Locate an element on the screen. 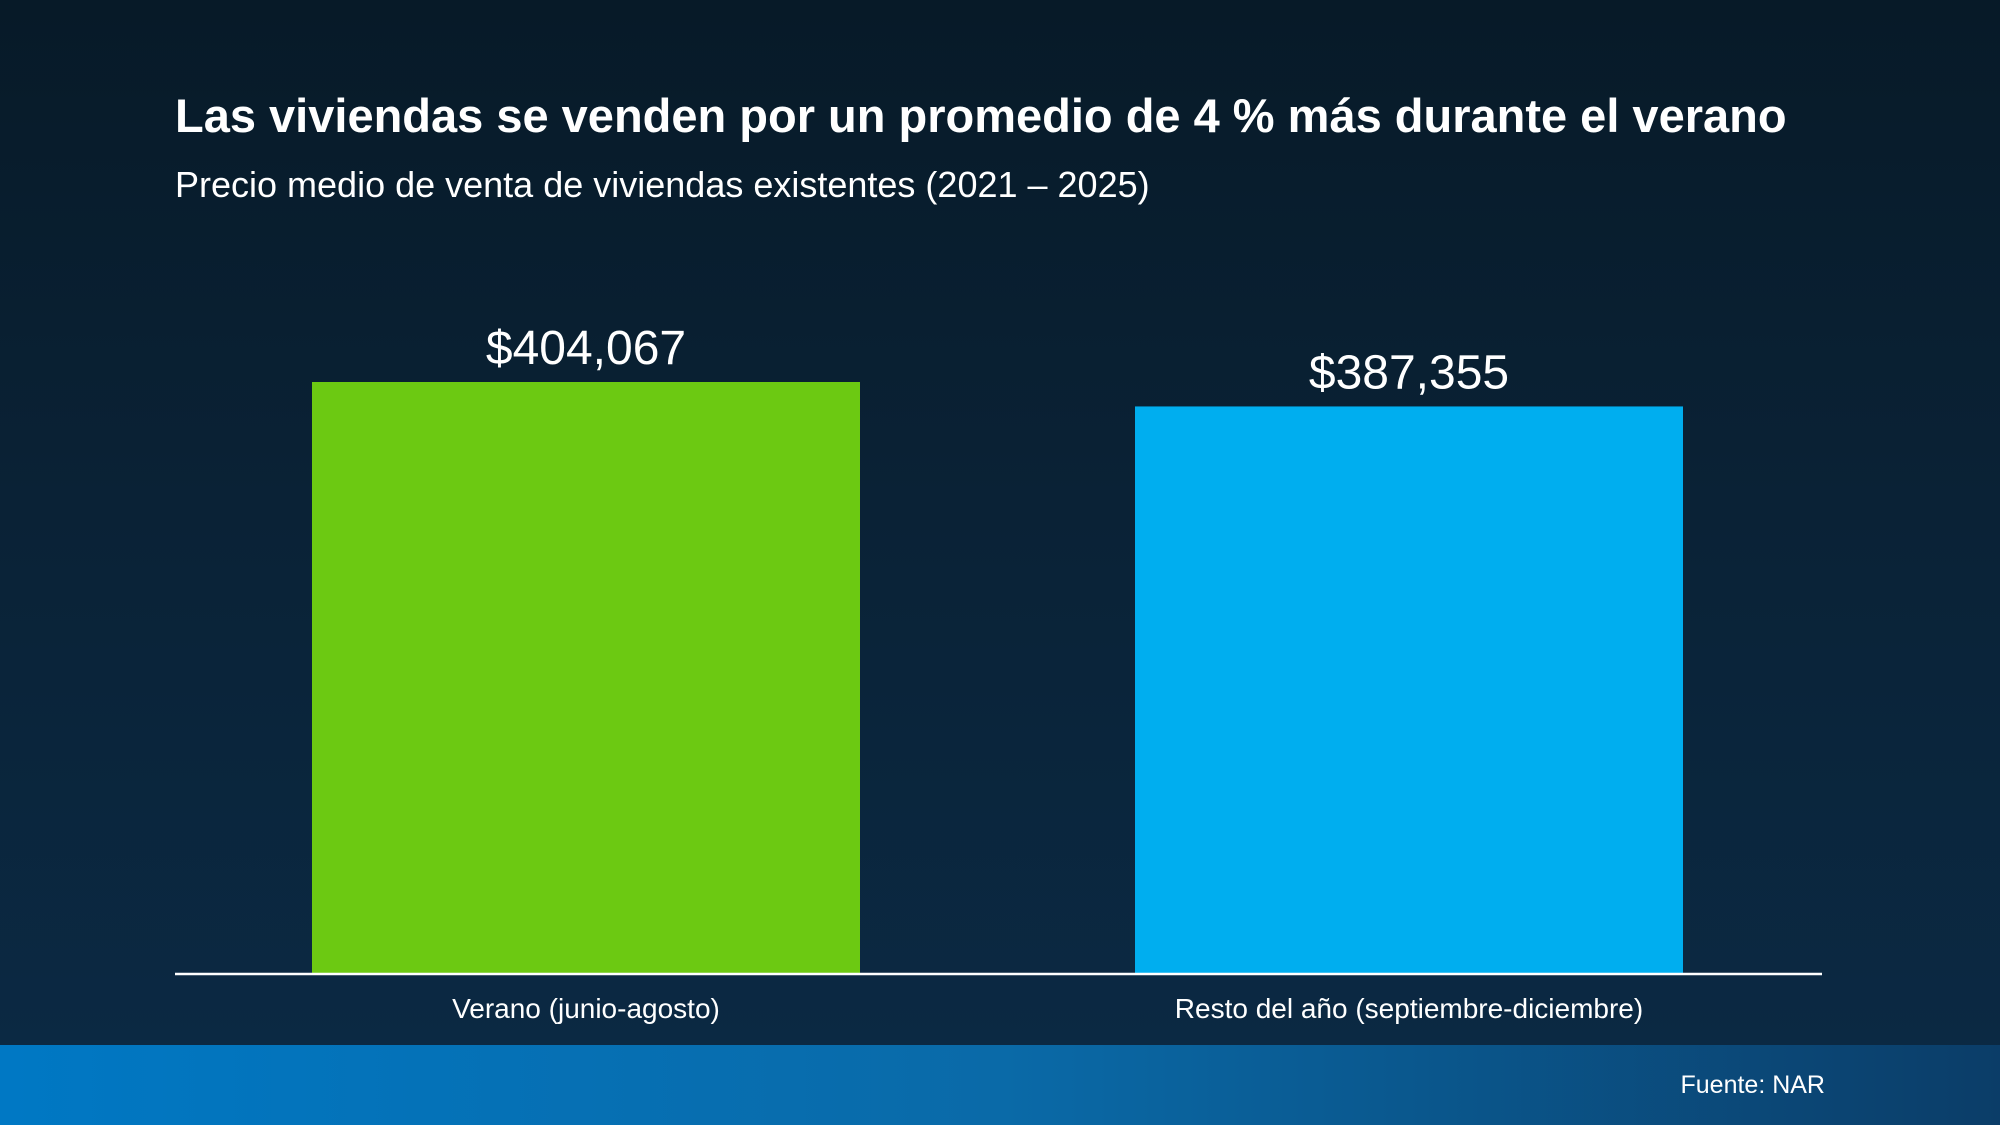 This screenshot has height=1125, width=2000. category-label-1: Resto del año (septiembre-diciembre) is located at coordinates (1409, 1008).